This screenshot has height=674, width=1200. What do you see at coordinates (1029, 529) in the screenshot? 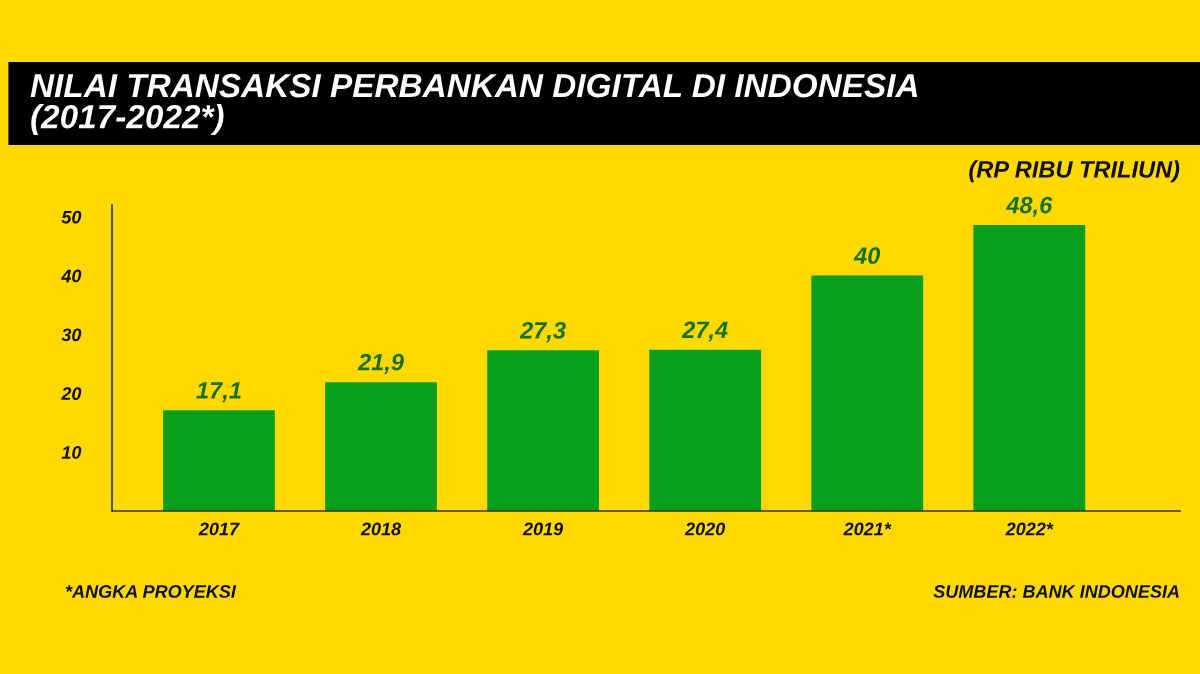
I see `x-tick-label: 2022*` at bounding box center [1029, 529].